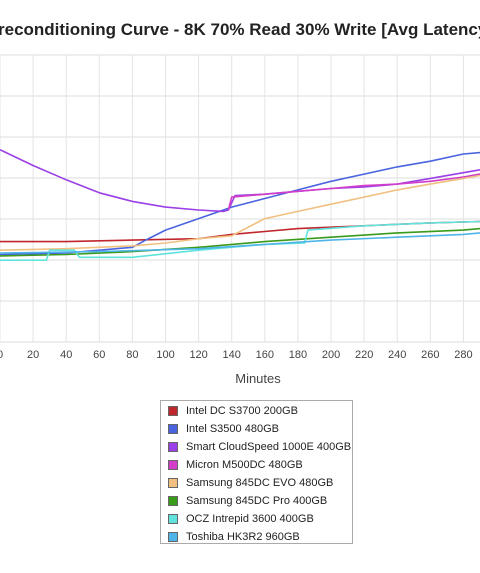 The height and width of the screenshot is (573, 480). Describe the element at coordinates (430, 355) in the screenshot. I see `x-tick-label: 260` at that location.